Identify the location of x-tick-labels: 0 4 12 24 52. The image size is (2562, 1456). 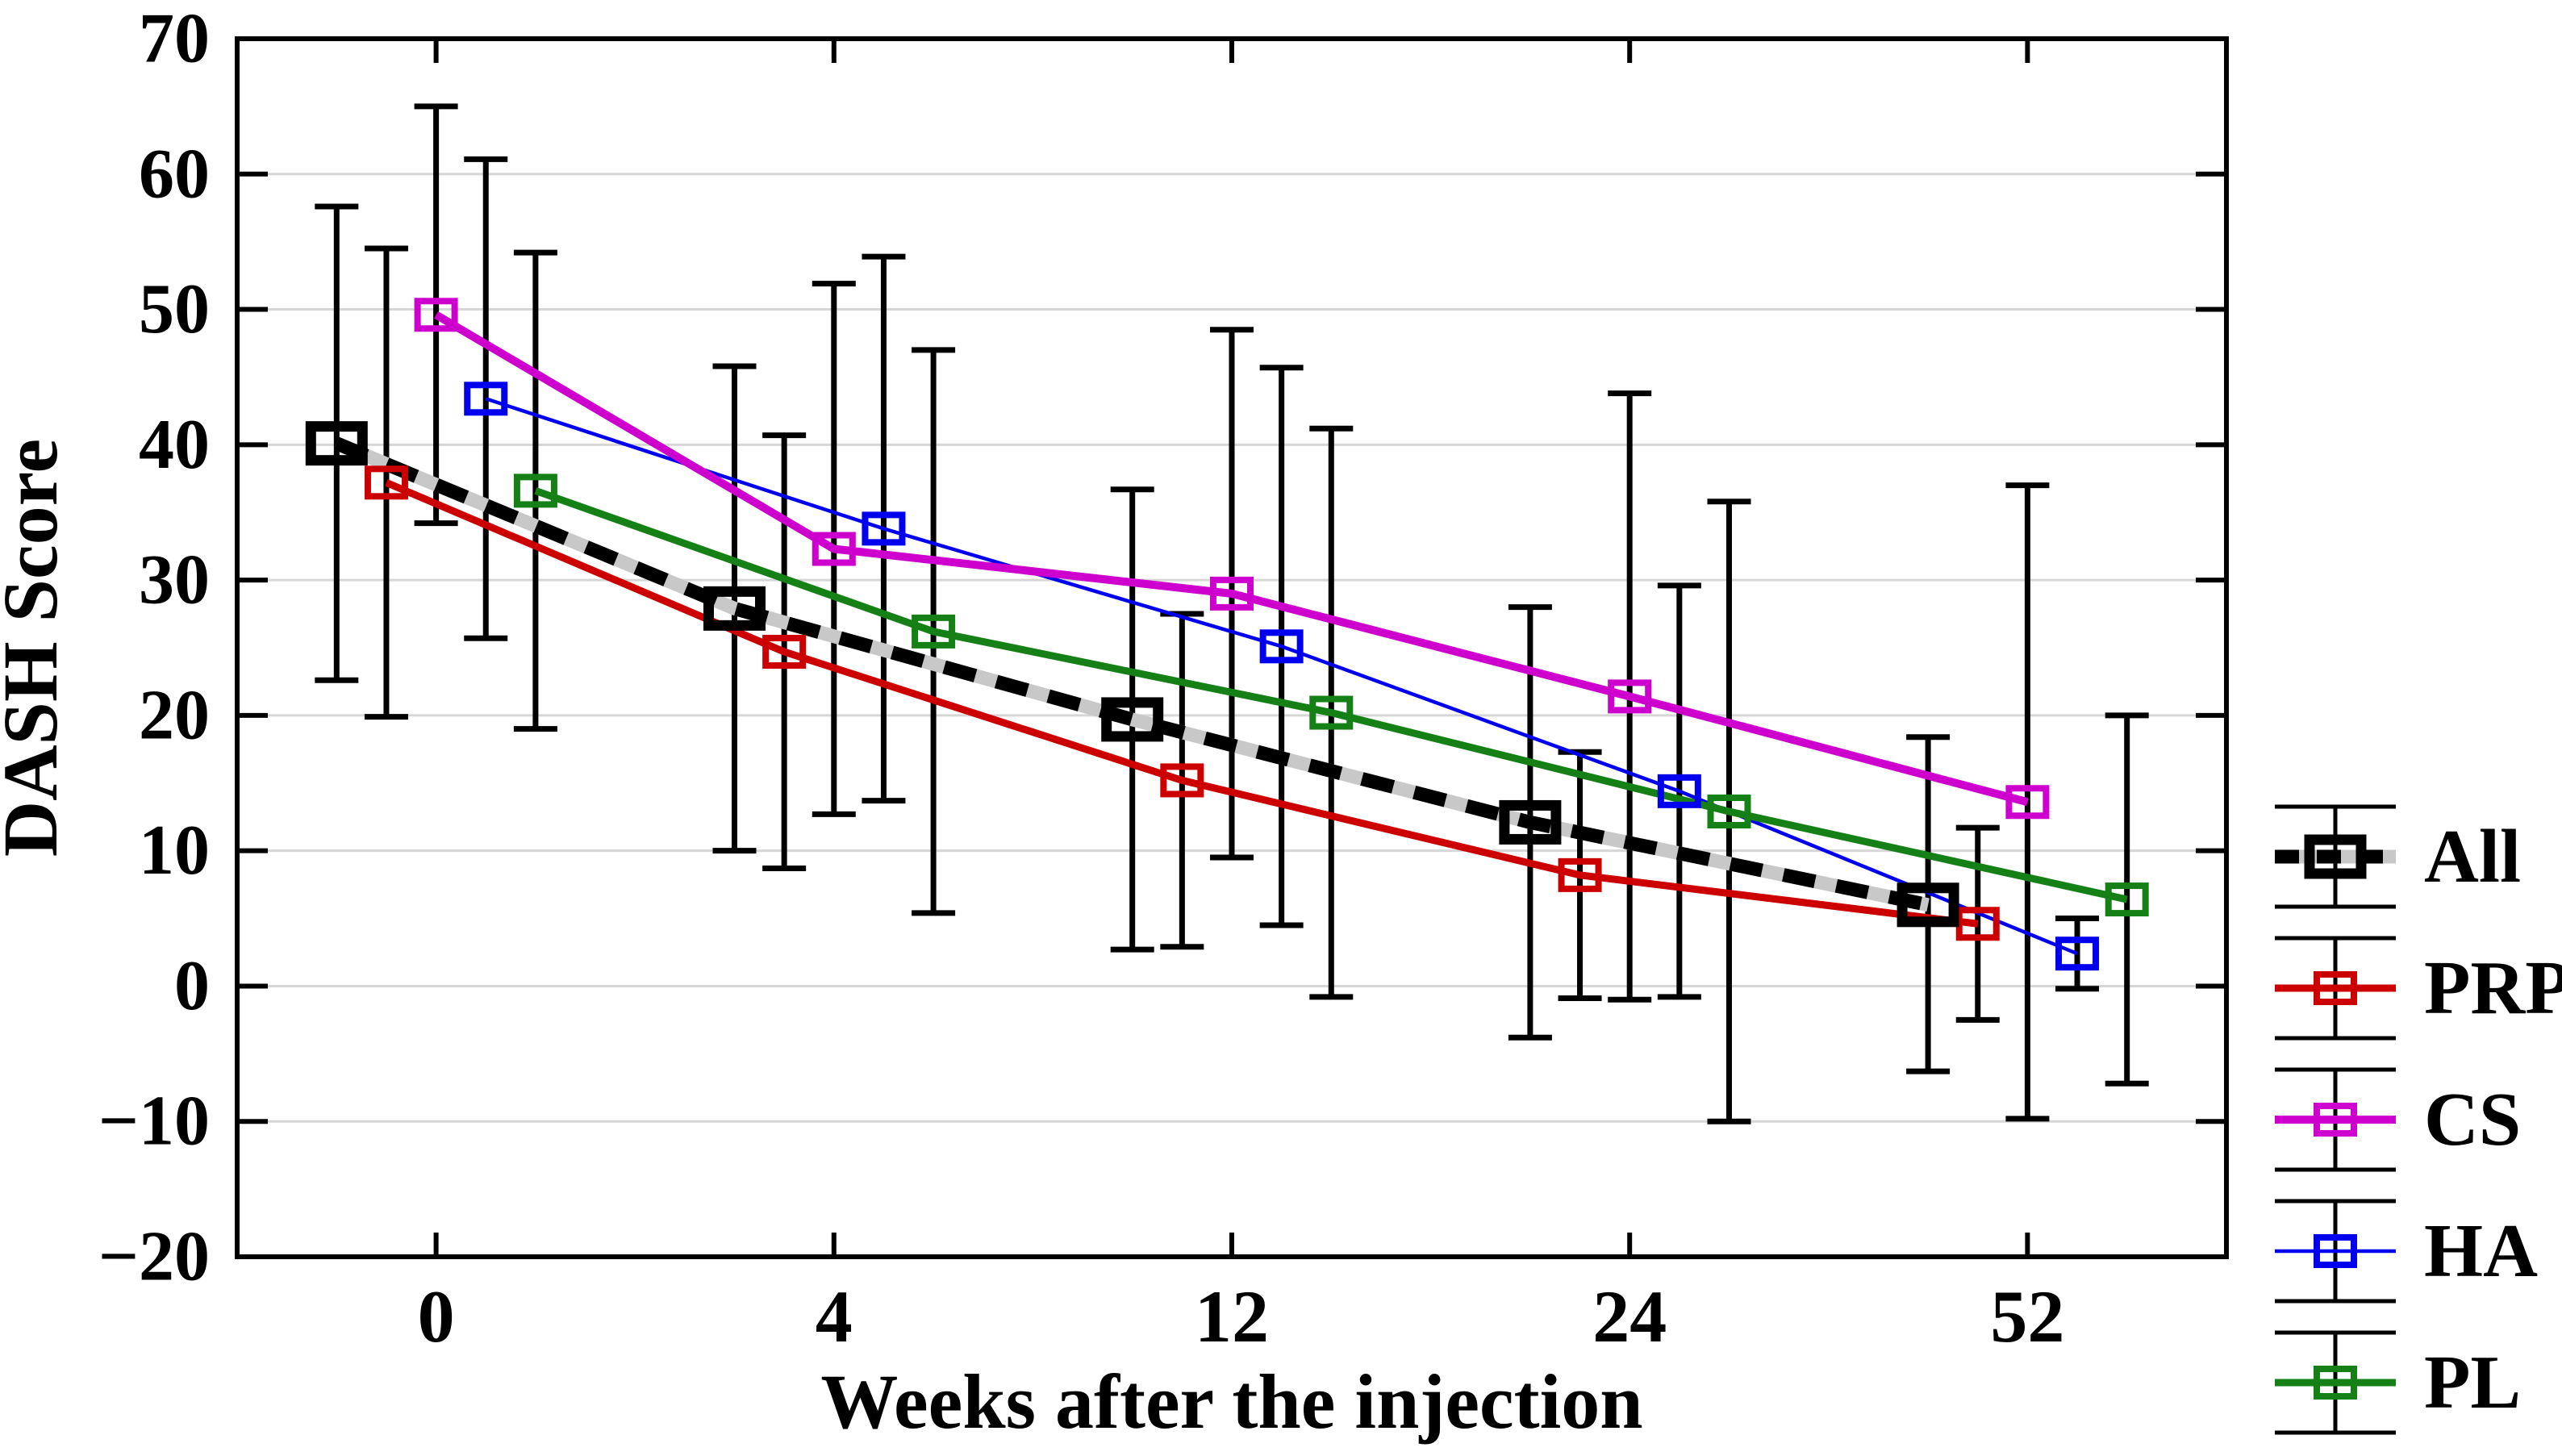
(1241, 1316).